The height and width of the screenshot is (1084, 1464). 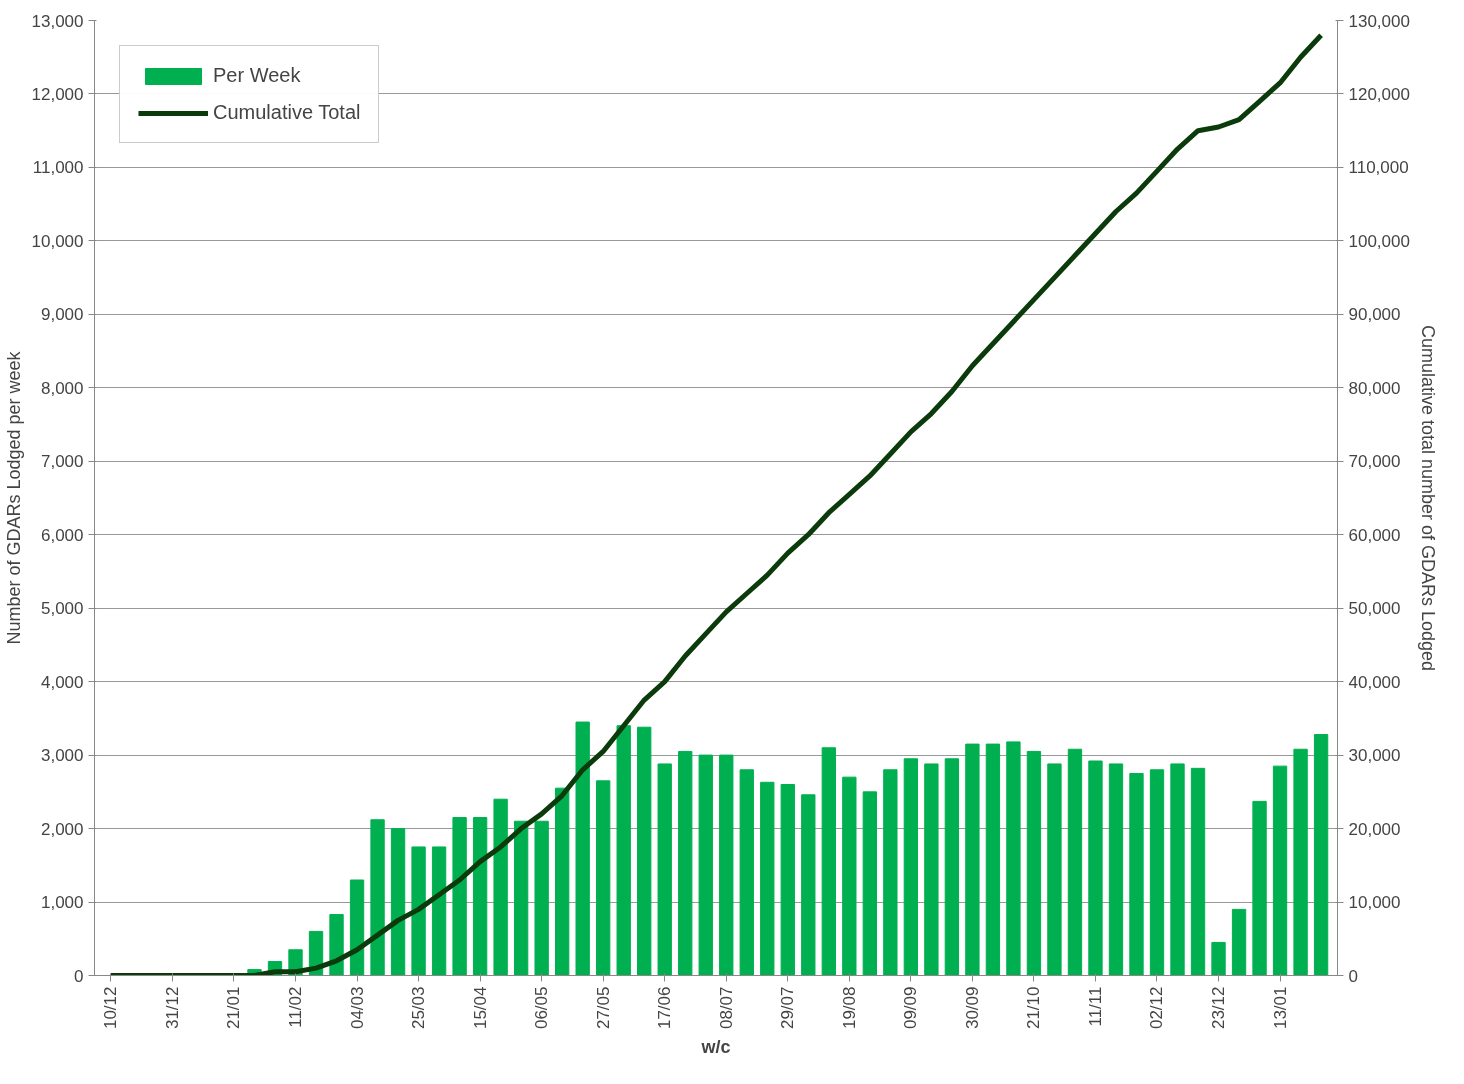 What do you see at coordinates (665, 1008) in the screenshot?
I see `x-tick-label: 17/06` at bounding box center [665, 1008].